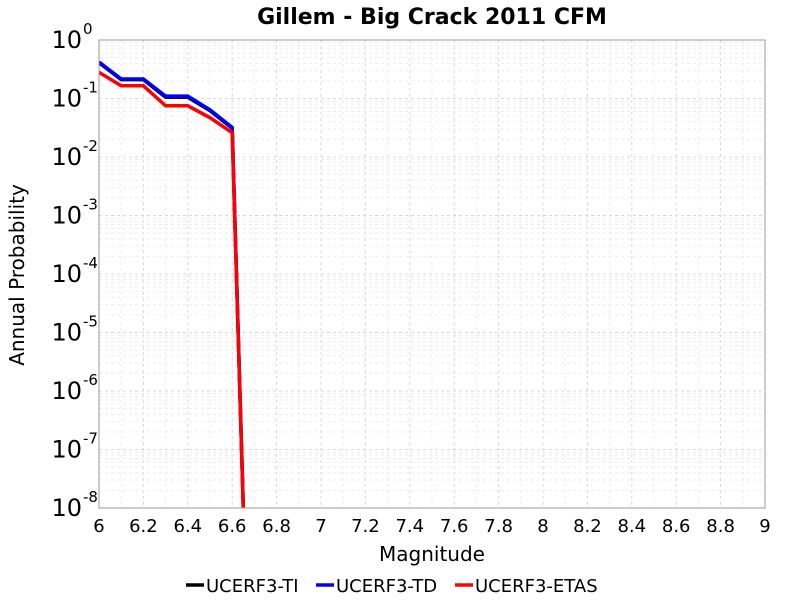 The image size is (800, 600). What do you see at coordinates (90, 322) in the screenshot?
I see `y-tick-exponent: -5` at bounding box center [90, 322].